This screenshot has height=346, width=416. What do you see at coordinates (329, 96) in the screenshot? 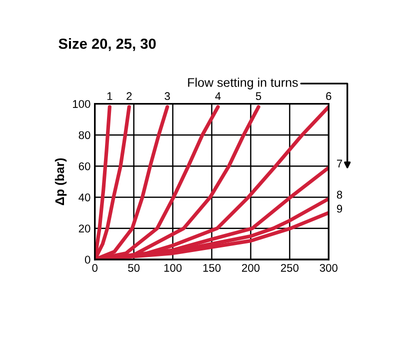
I see `series-label: 6` at bounding box center [329, 96].